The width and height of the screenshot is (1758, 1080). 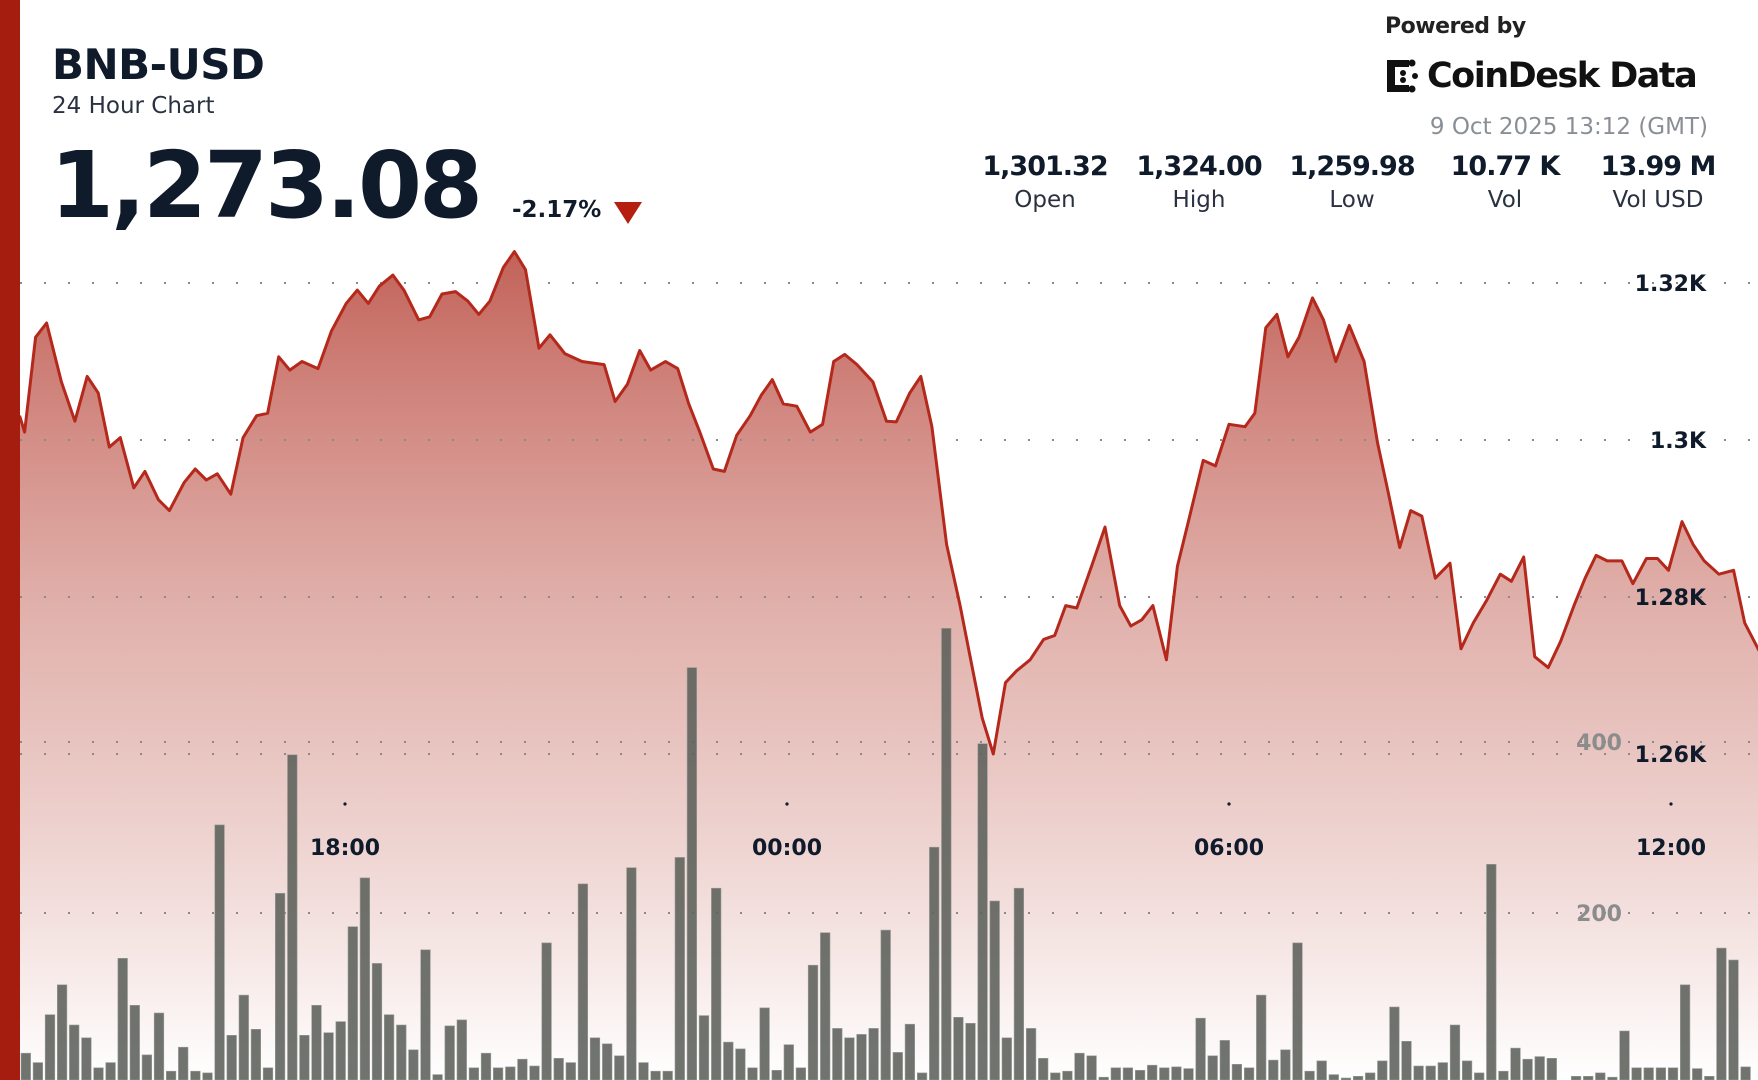 I want to click on stat-value: 13.99 M, so click(x=1658, y=166).